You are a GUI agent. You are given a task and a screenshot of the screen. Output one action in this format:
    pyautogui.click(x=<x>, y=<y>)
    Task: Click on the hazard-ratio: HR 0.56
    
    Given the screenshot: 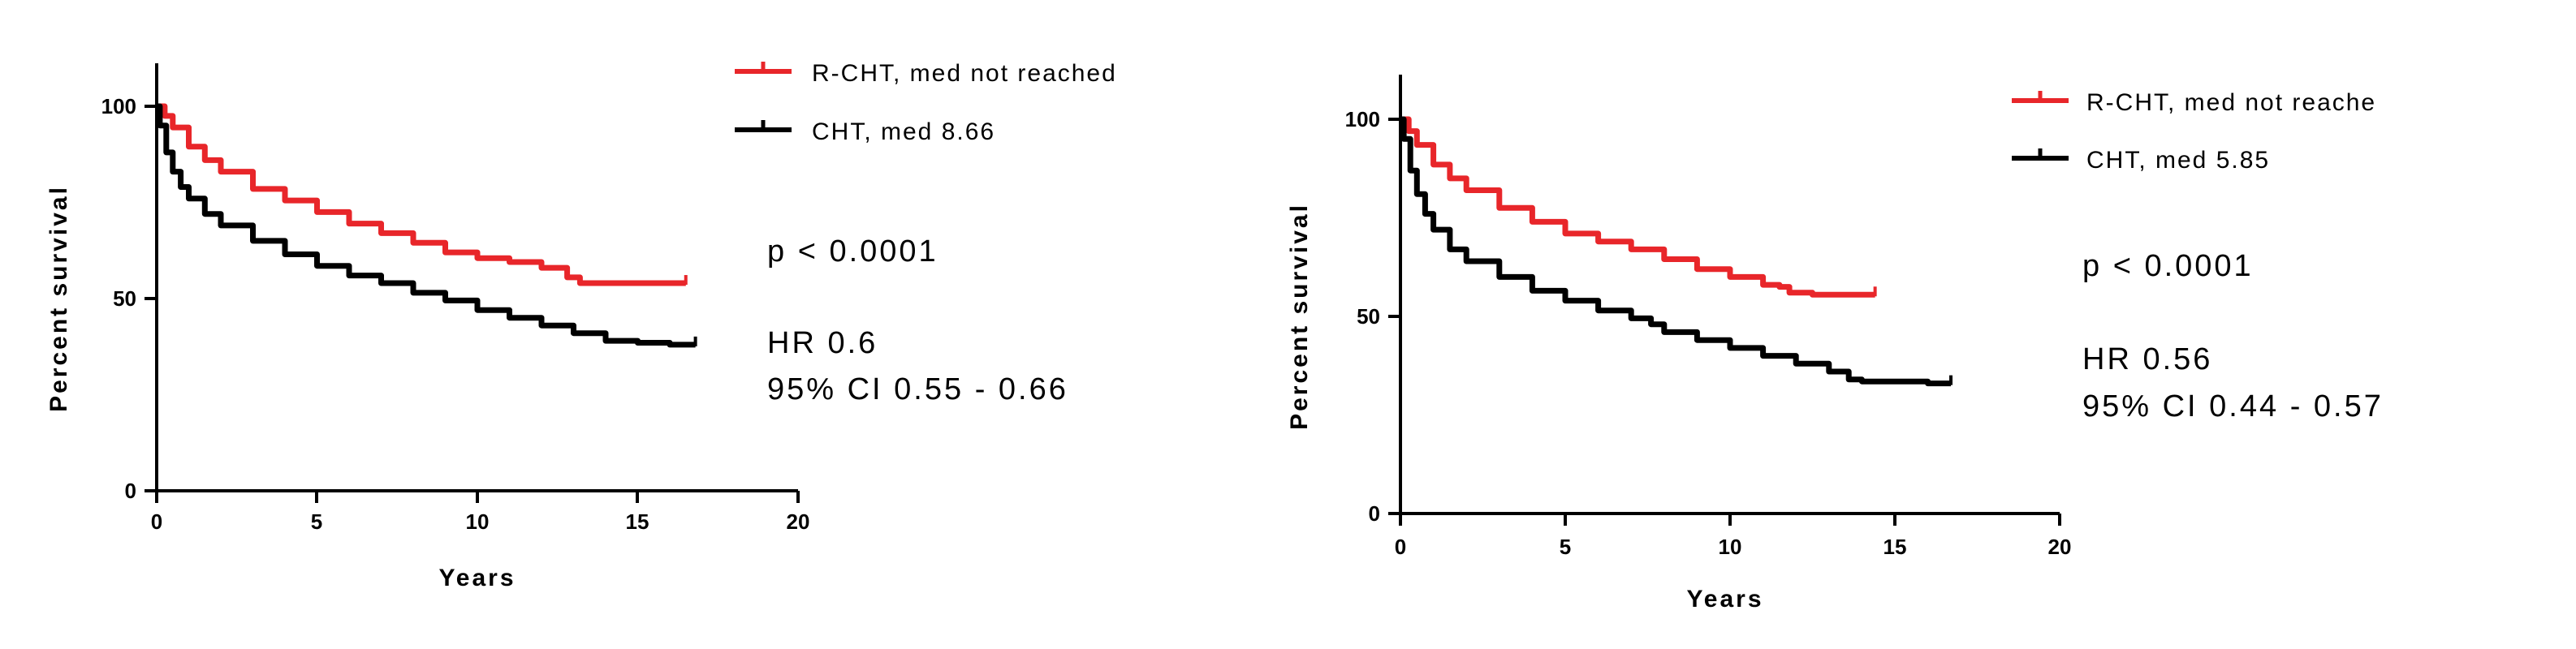 What is the action you would take?
    pyautogui.click(x=2147, y=359)
    